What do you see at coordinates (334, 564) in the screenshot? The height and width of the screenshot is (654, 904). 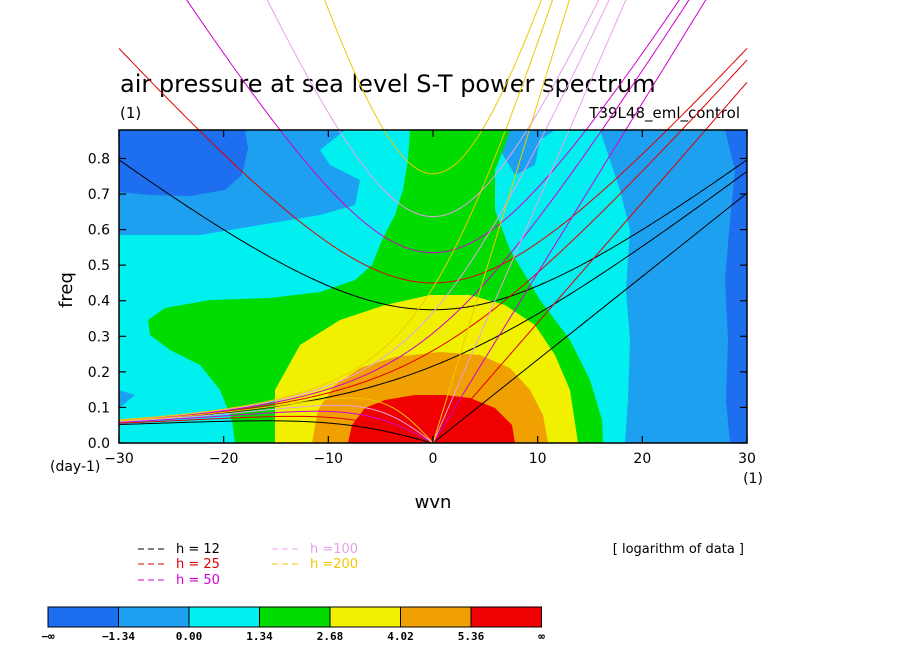 I see `legend-label: h =200` at bounding box center [334, 564].